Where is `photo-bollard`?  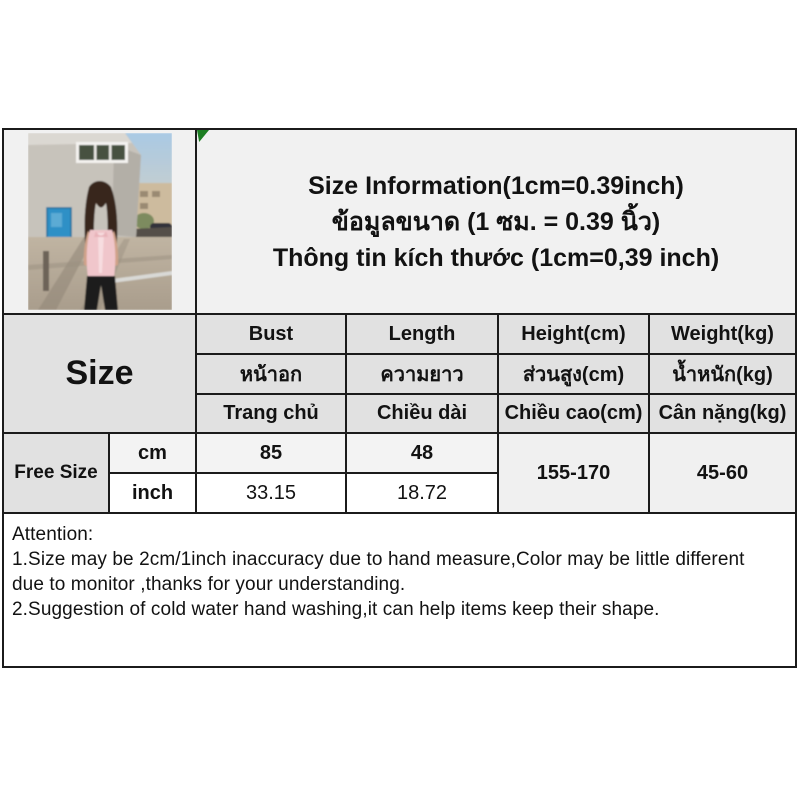 photo-bollard is located at coordinates (45, 271).